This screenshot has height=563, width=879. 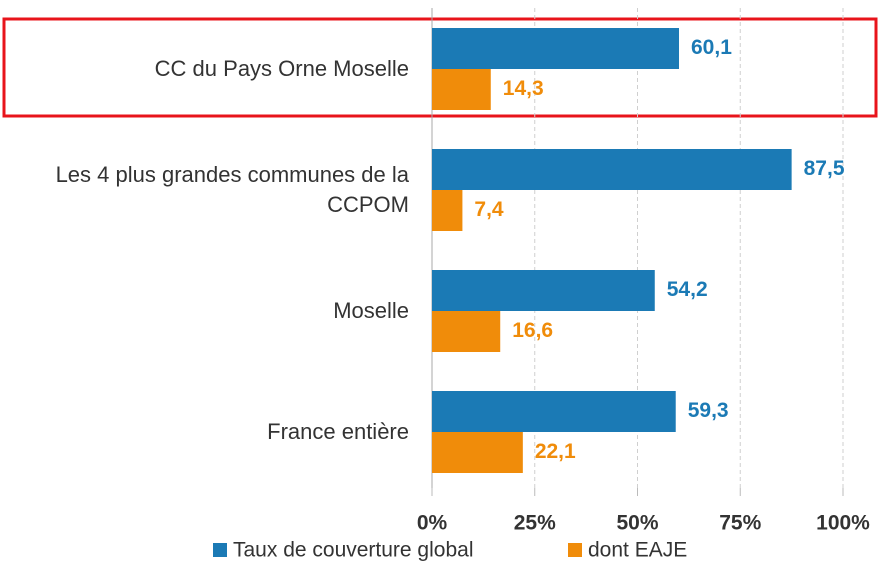 What do you see at coordinates (532, 330) in the screenshot?
I see `value-label: 16,6` at bounding box center [532, 330].